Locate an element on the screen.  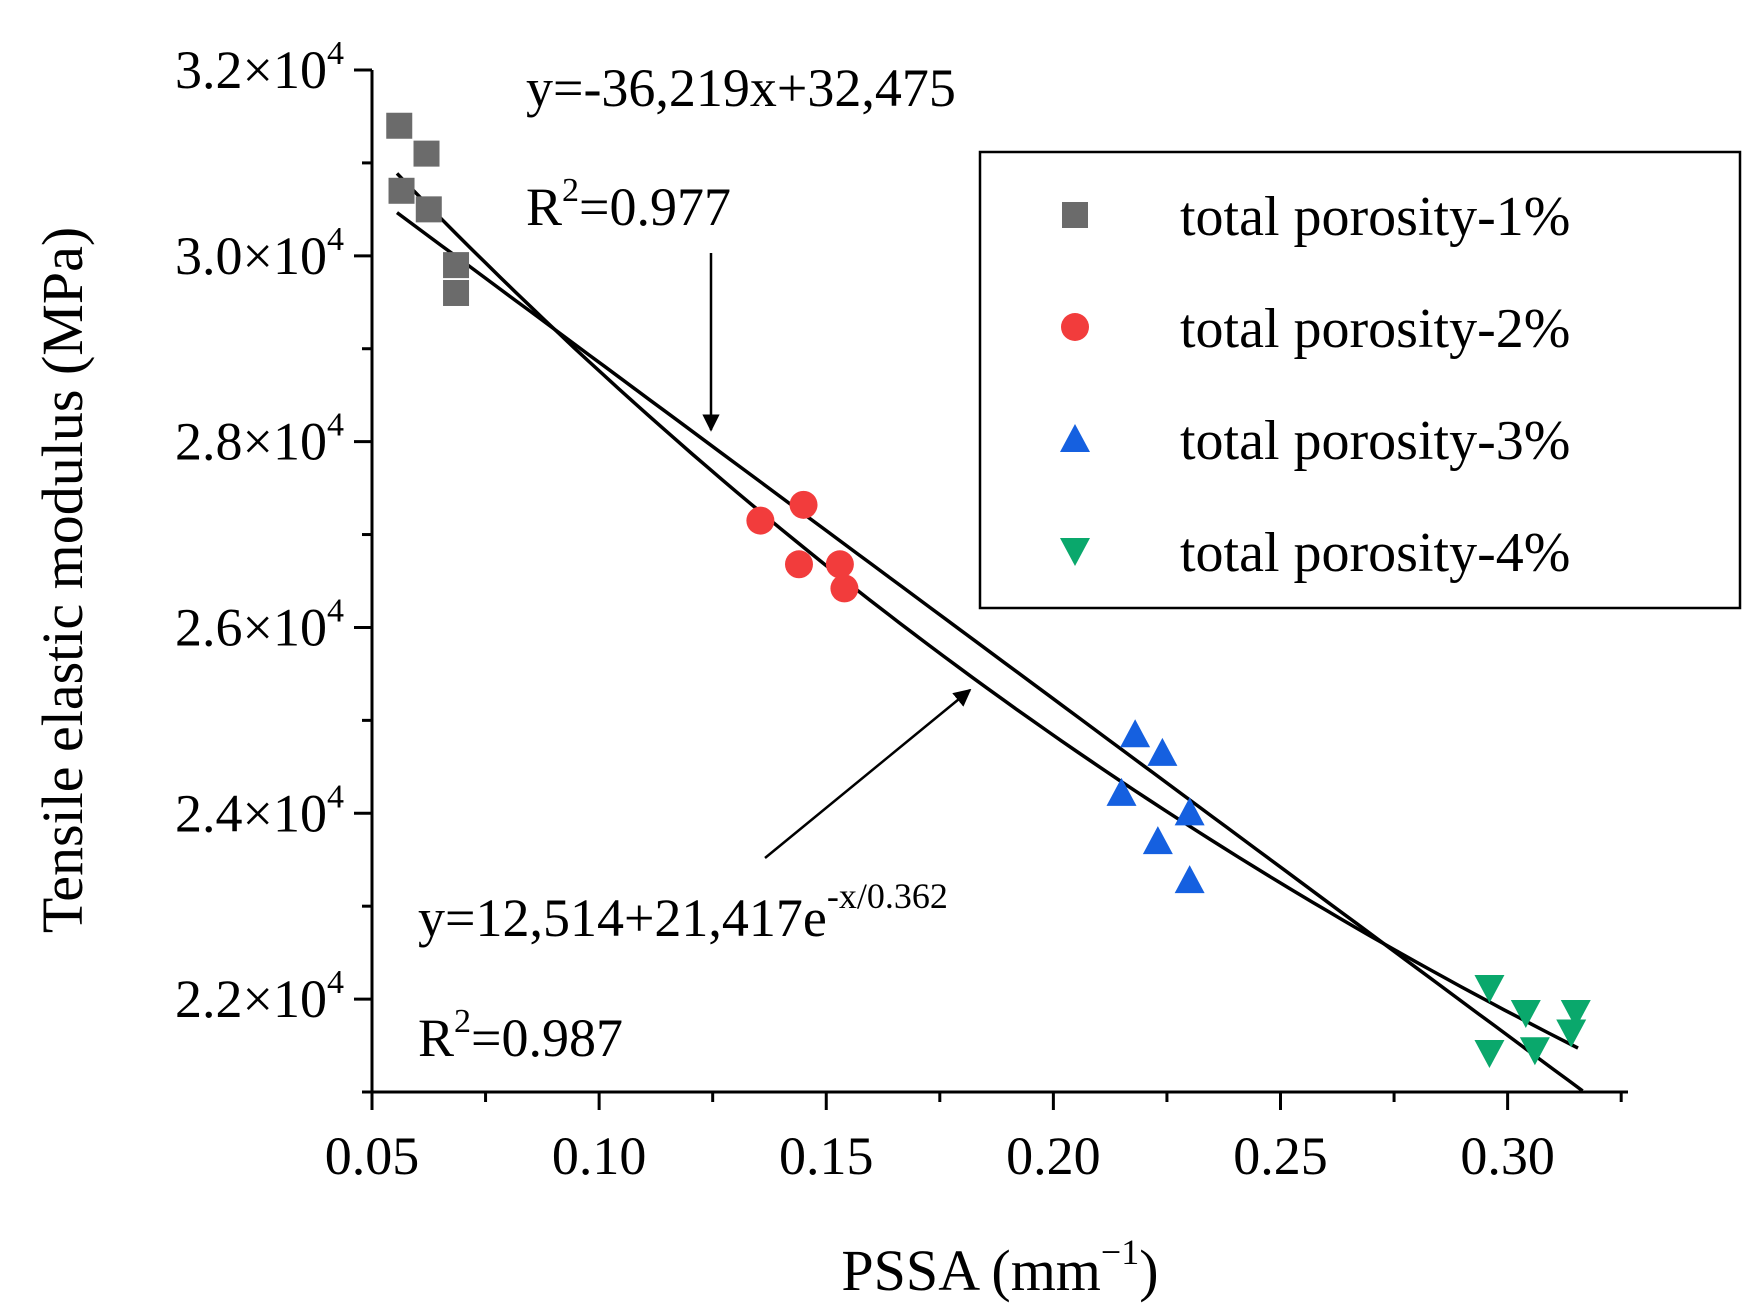
exp-fit-equation: y=12,514+21,417e-x/0.362 is located at coordinates (683, 912).